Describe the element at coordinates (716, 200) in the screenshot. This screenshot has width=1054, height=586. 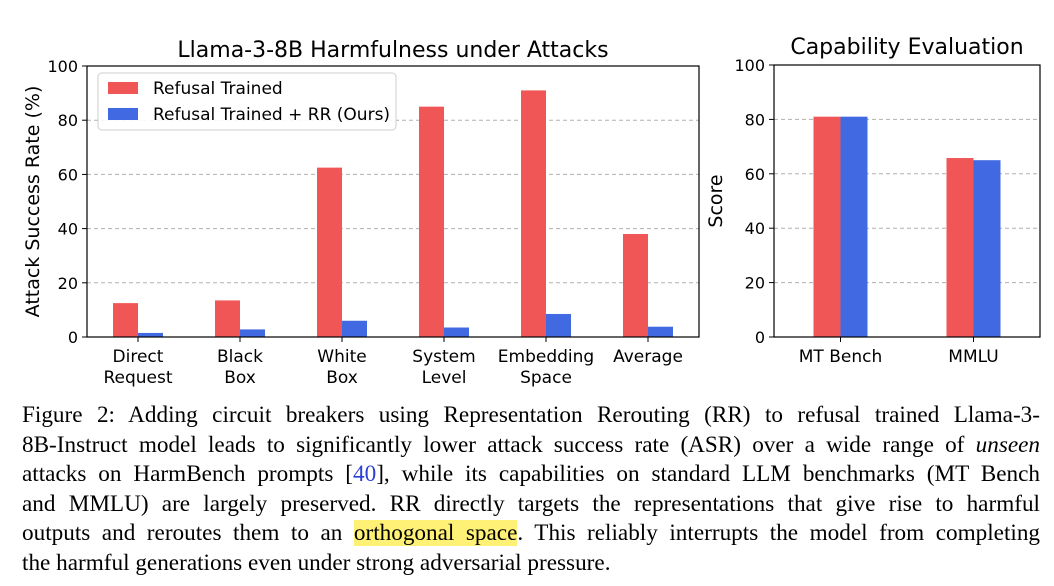
I see `y-axis-label: Score` at that location.